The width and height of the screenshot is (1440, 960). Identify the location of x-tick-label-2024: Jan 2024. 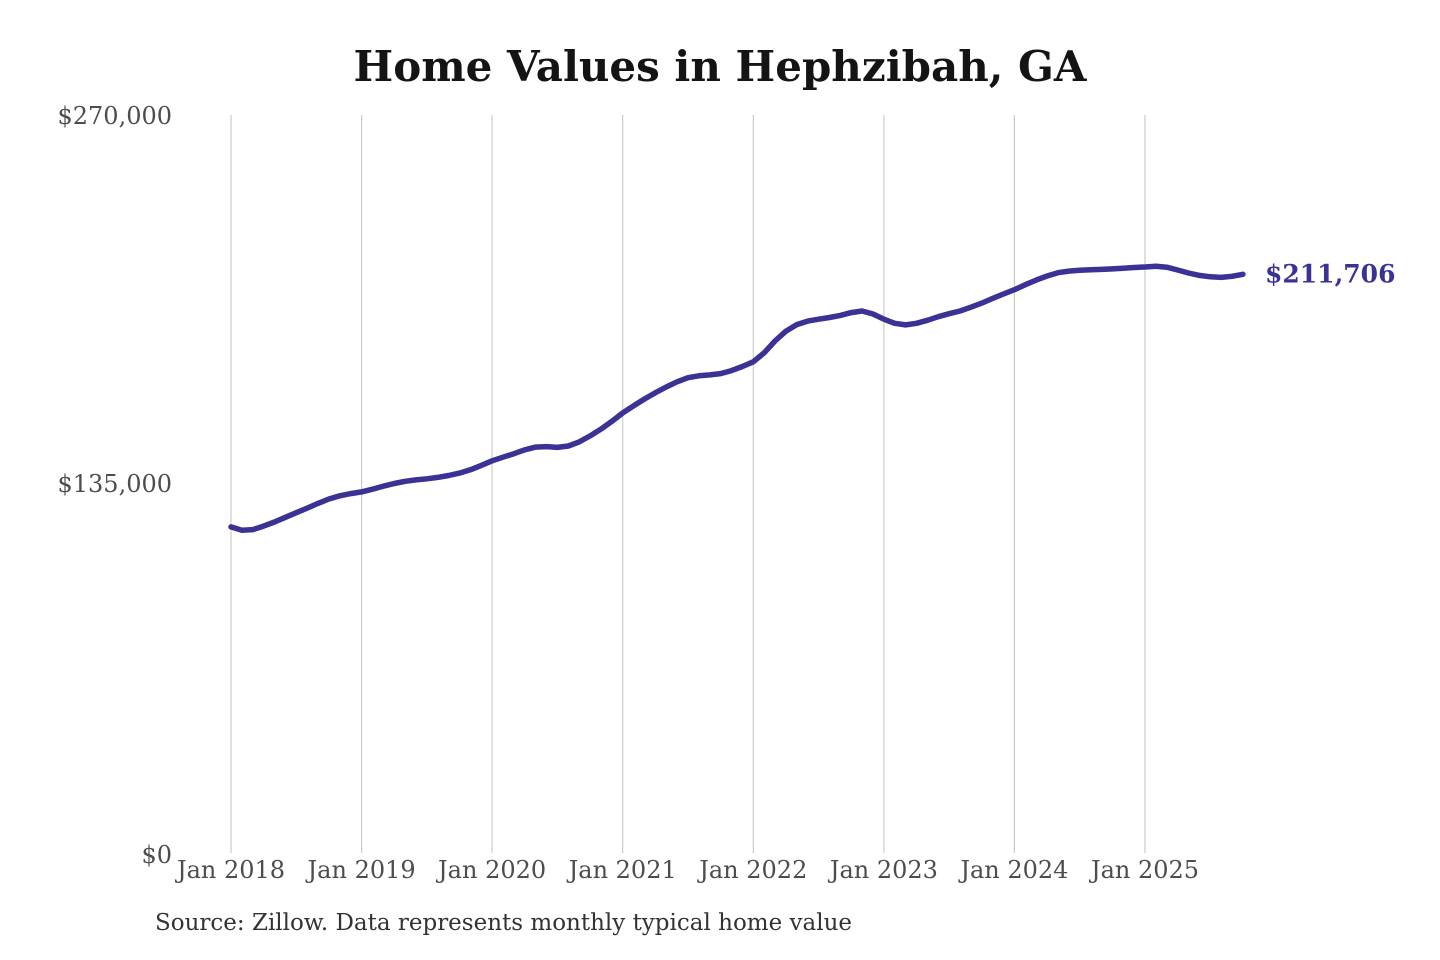
(1014, 870).